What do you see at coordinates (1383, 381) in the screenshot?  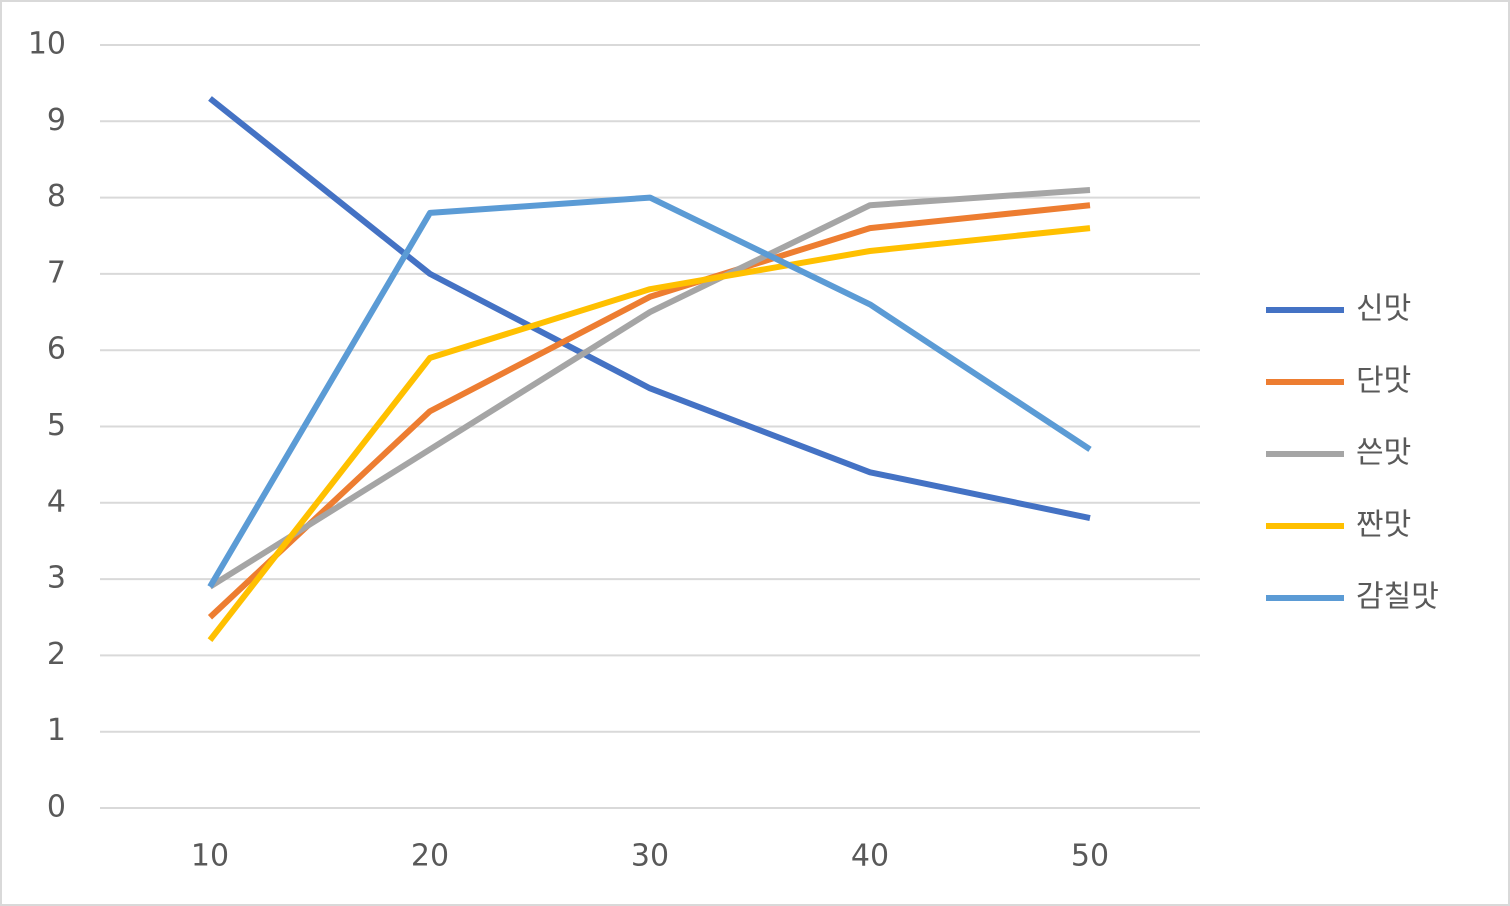 I see `legend-label: 단맛` at bounding box center [1383, 381].